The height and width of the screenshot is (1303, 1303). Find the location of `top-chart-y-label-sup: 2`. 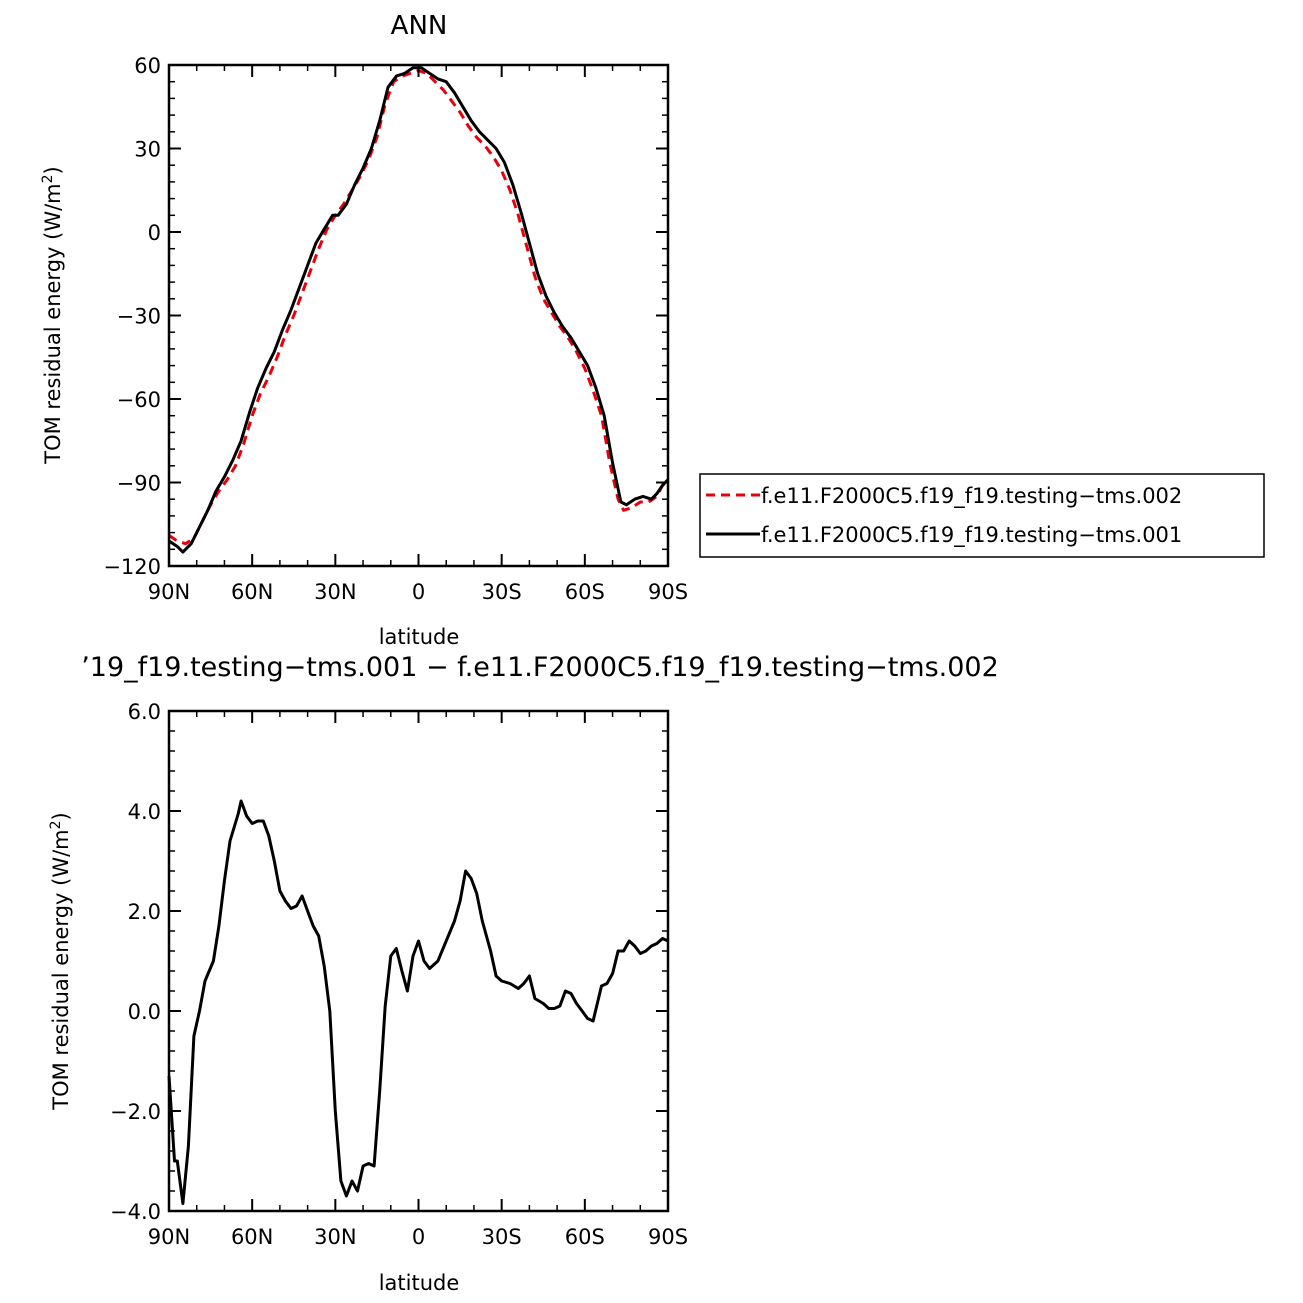

top-chart-y-label-sup: 2 is located at coordinates (48, 178).